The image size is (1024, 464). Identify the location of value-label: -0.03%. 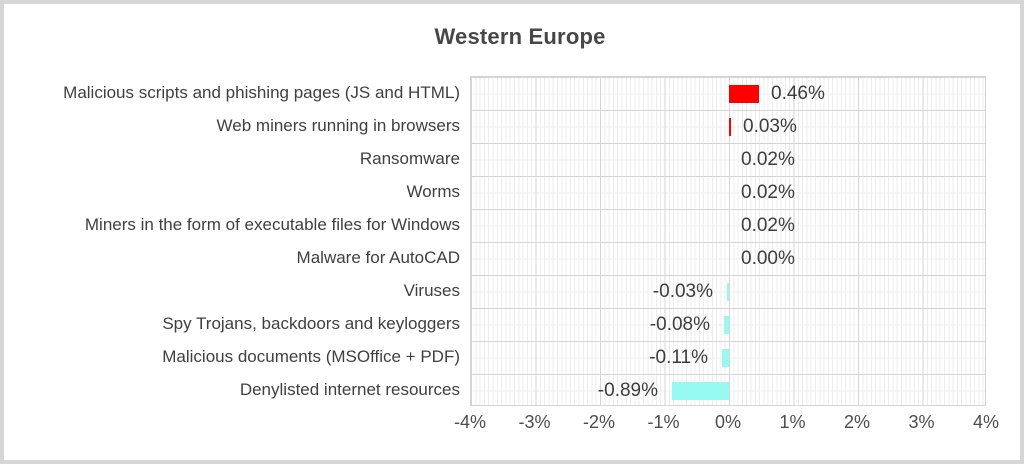
(682, 291).